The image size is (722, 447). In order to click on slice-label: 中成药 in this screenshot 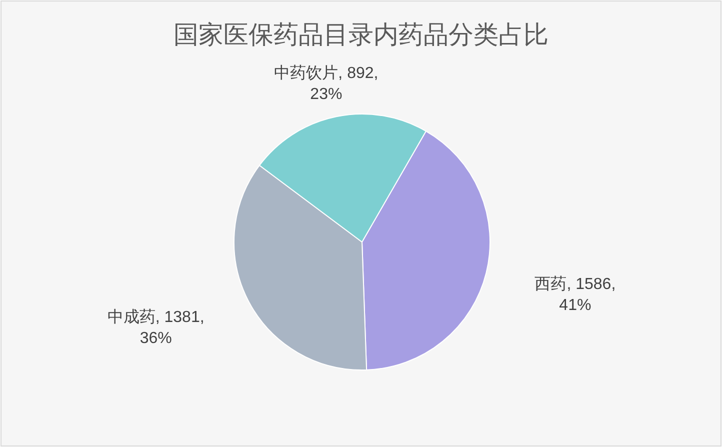, I will do `click(131, 317)`.